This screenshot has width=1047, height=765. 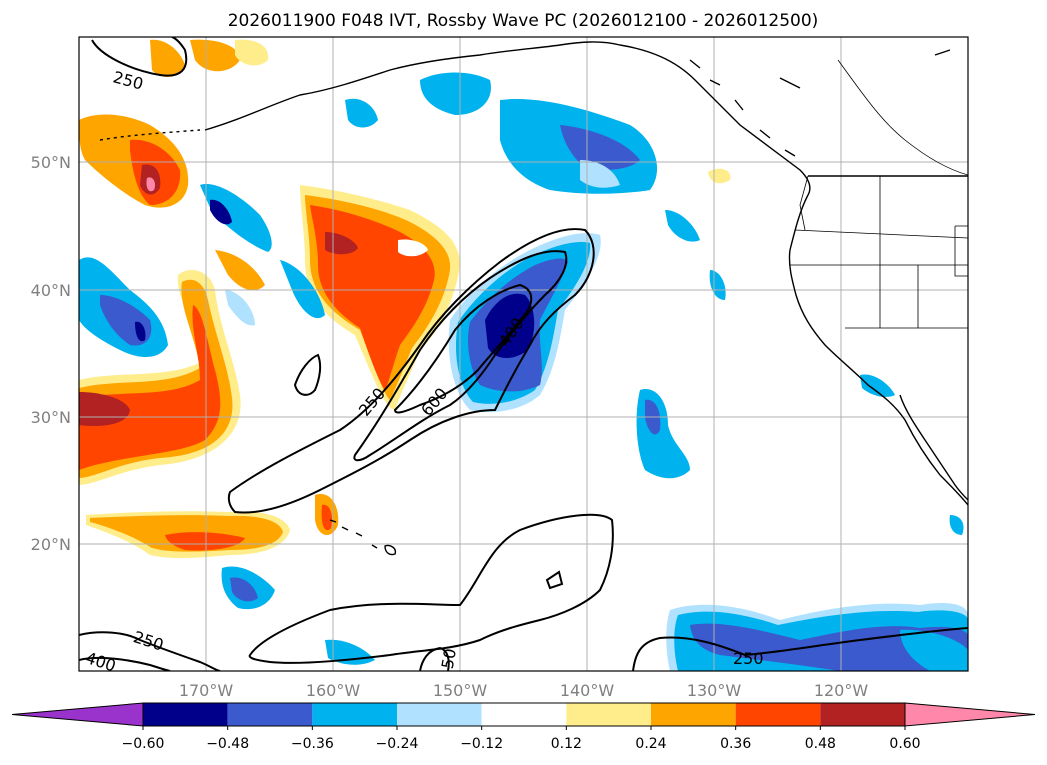 I want to click on lat-label-50n: 50°N, so click(x=51, y=162).